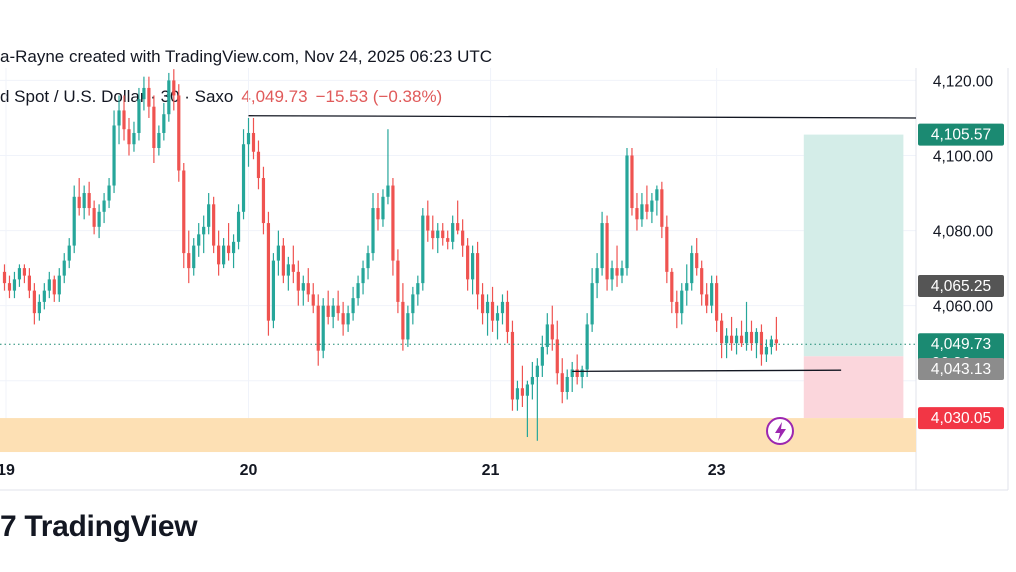  I want to click on price-label-text: 4,105.57, so click(961, 135).